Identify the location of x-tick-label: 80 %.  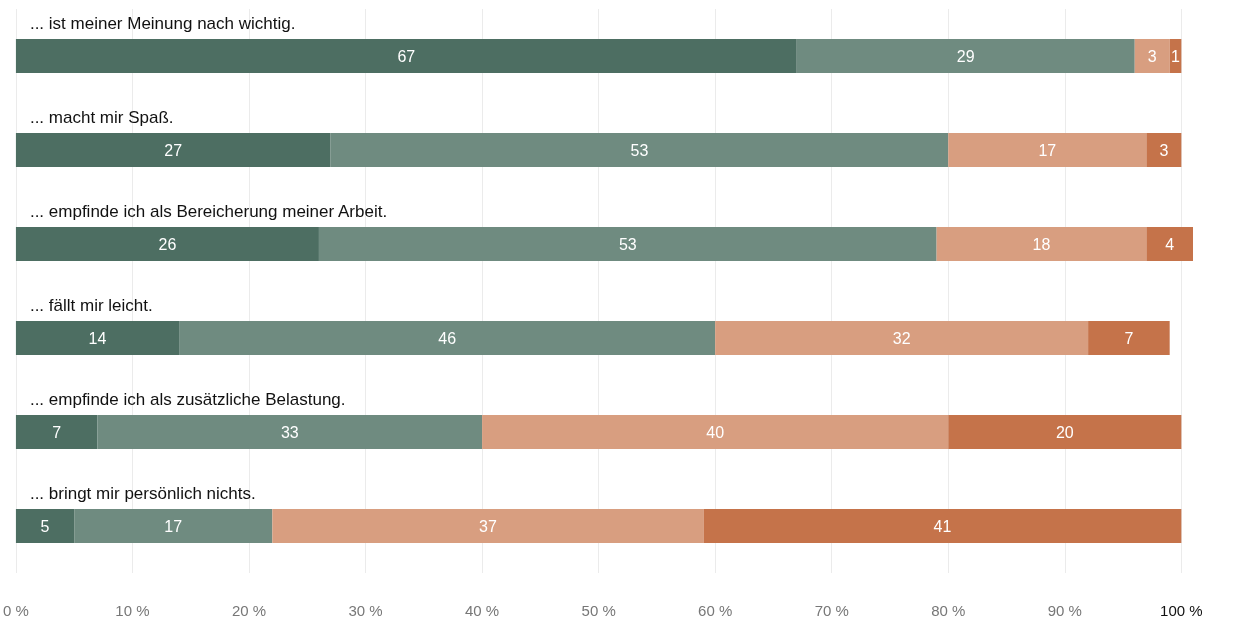
(948, 610).